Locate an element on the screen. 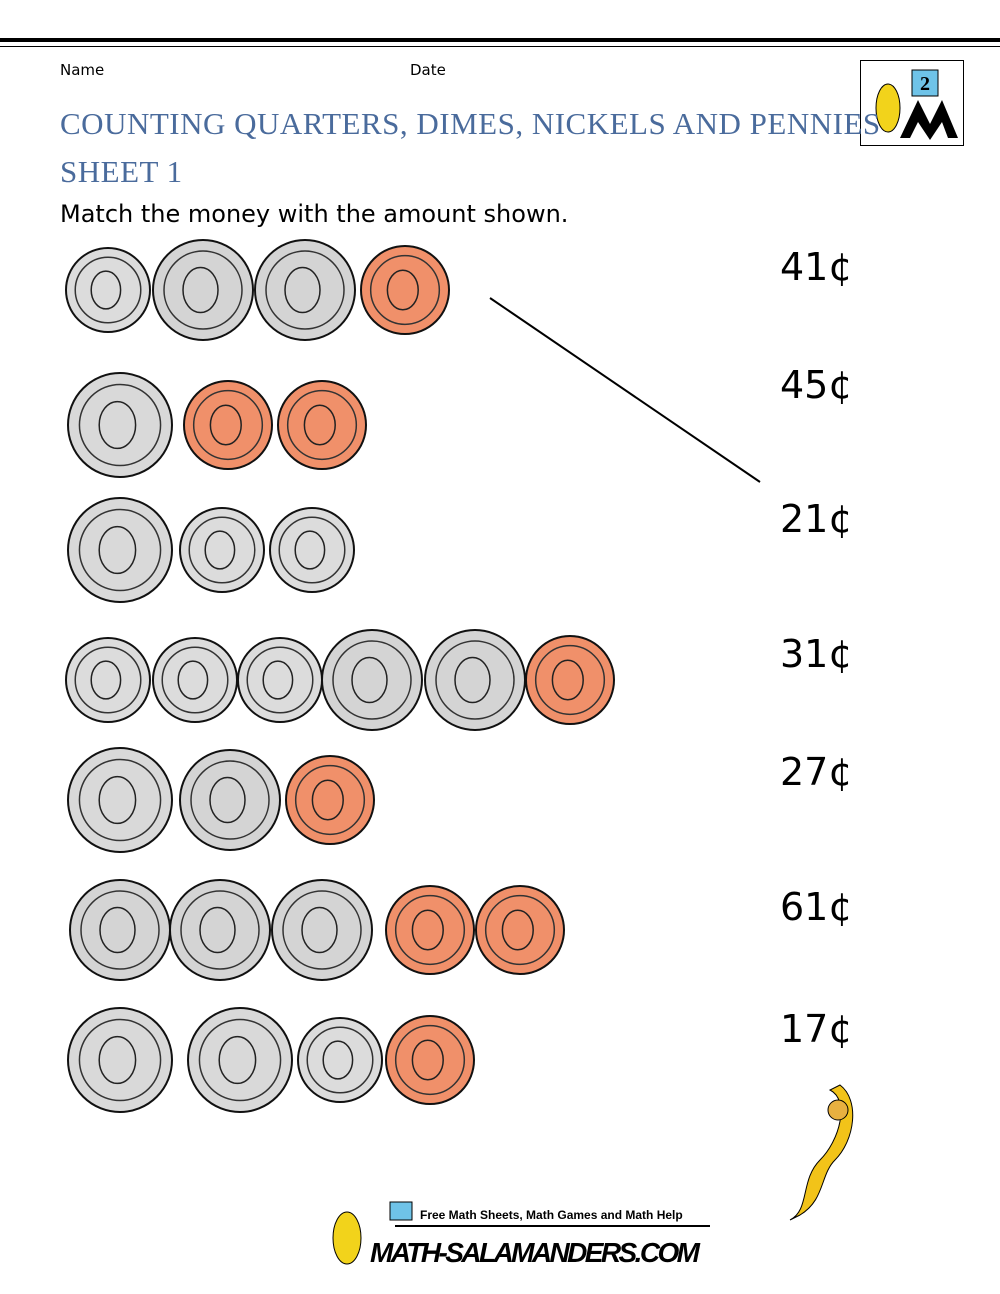  top-rule-thin is located at coordinates (500, 46).